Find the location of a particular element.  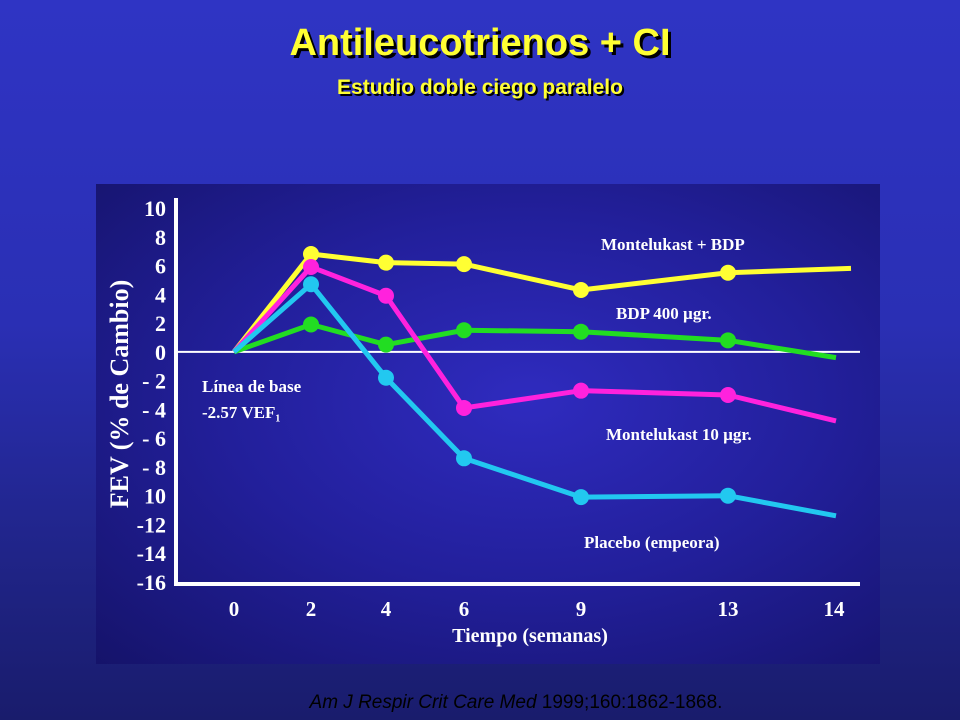

y-tick-label: -16 is located at coordinates (151, 582).